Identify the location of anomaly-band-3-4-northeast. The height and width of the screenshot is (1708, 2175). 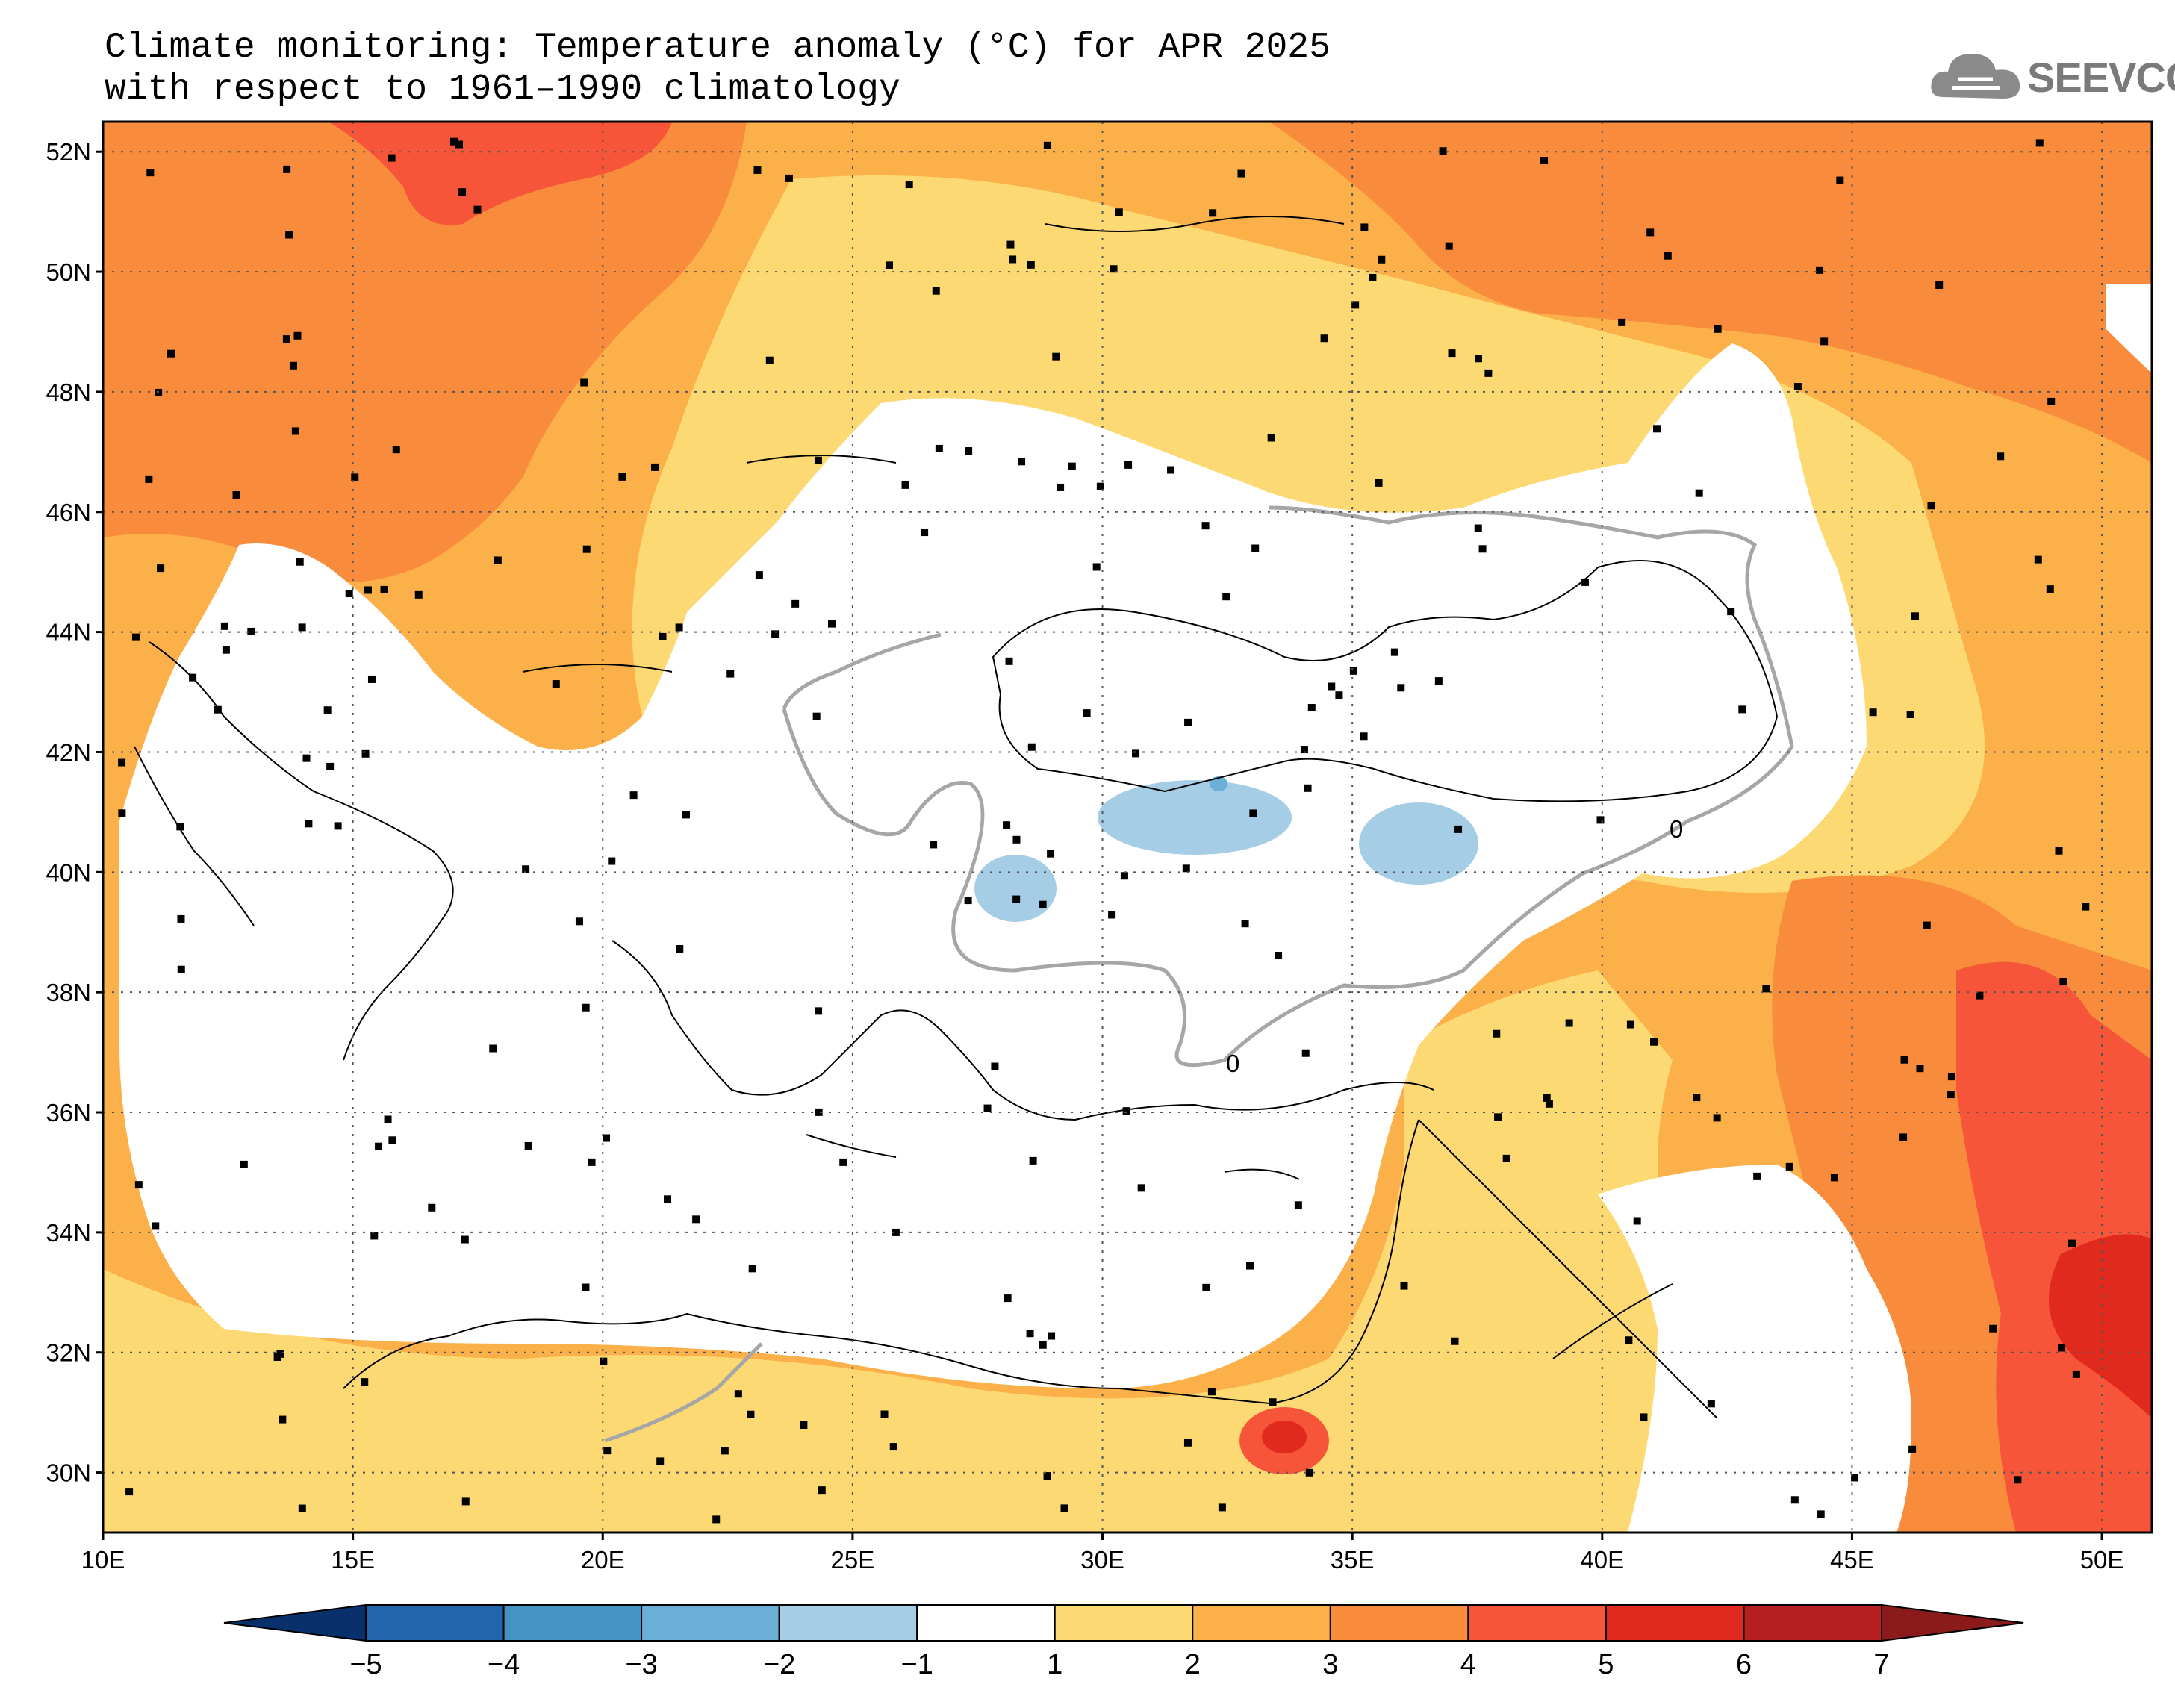
(1710, 292).